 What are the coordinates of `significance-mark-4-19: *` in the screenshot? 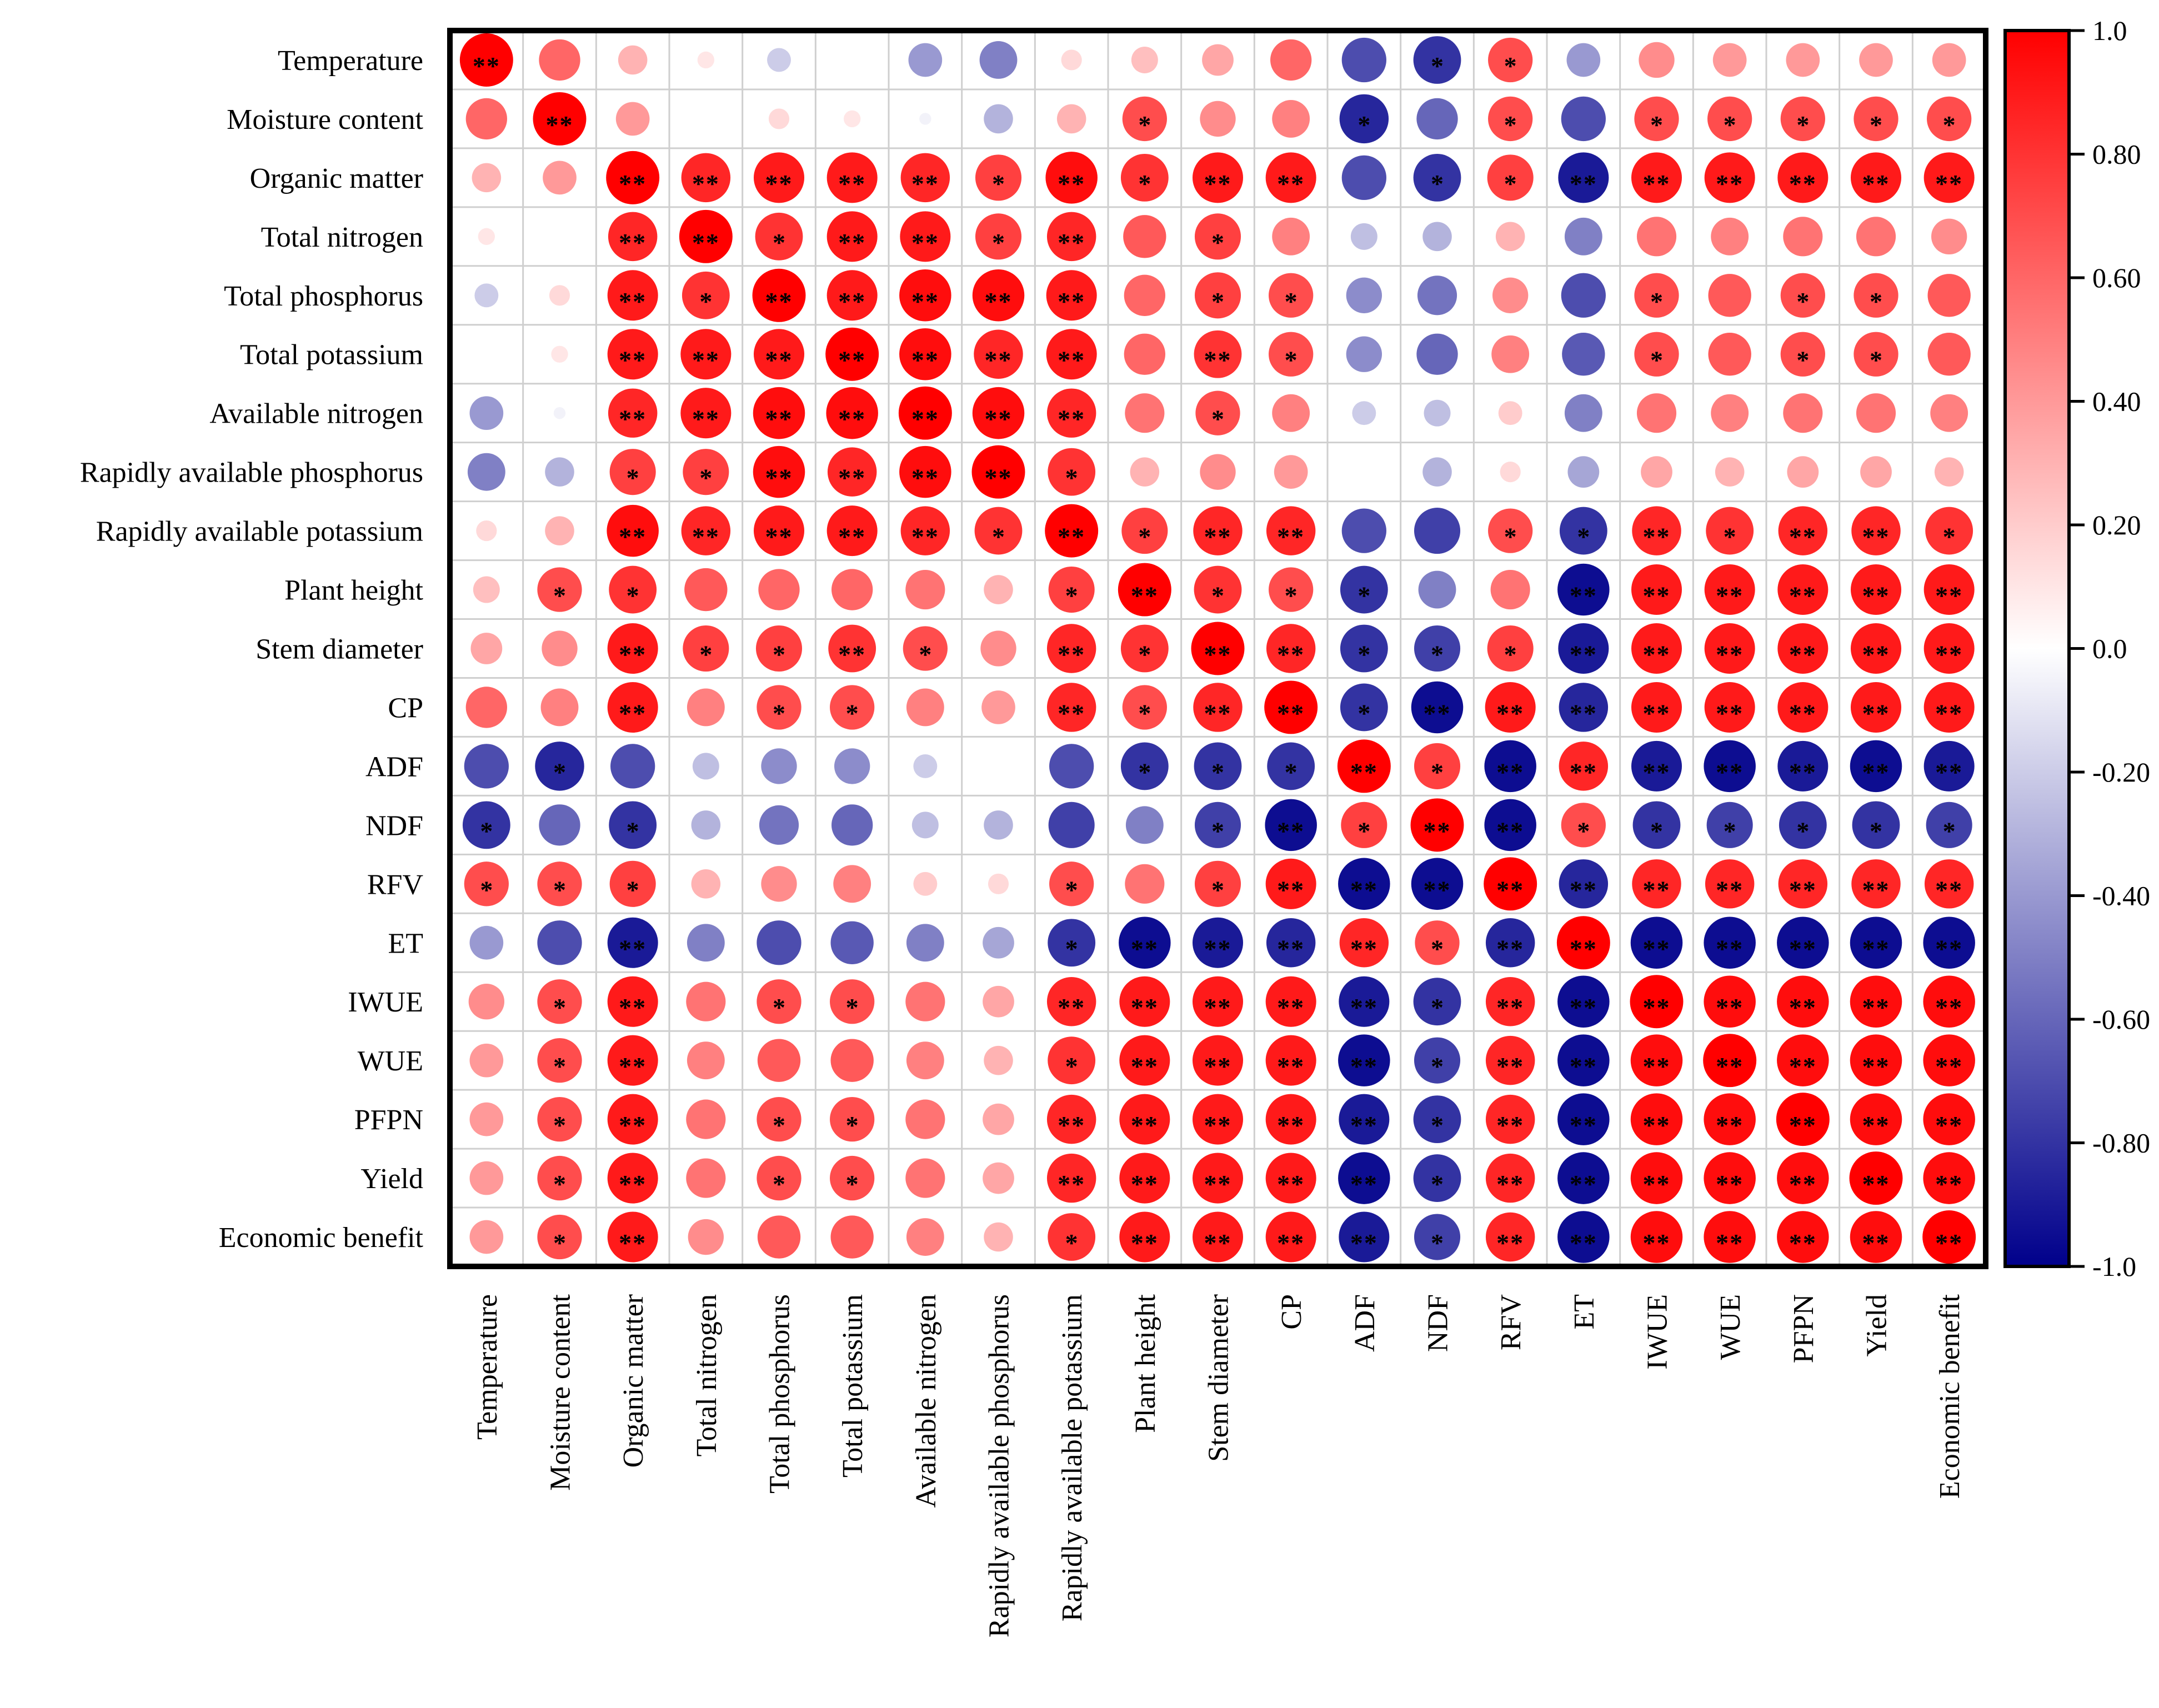 It's located at (1876, 301).